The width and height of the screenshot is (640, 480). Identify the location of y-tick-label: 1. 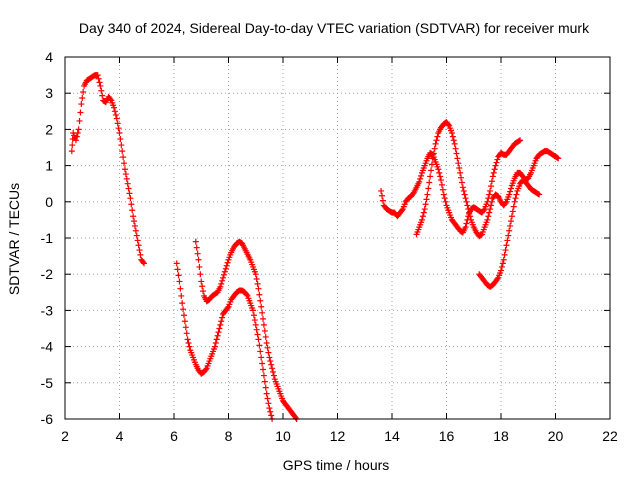
(49, 166).